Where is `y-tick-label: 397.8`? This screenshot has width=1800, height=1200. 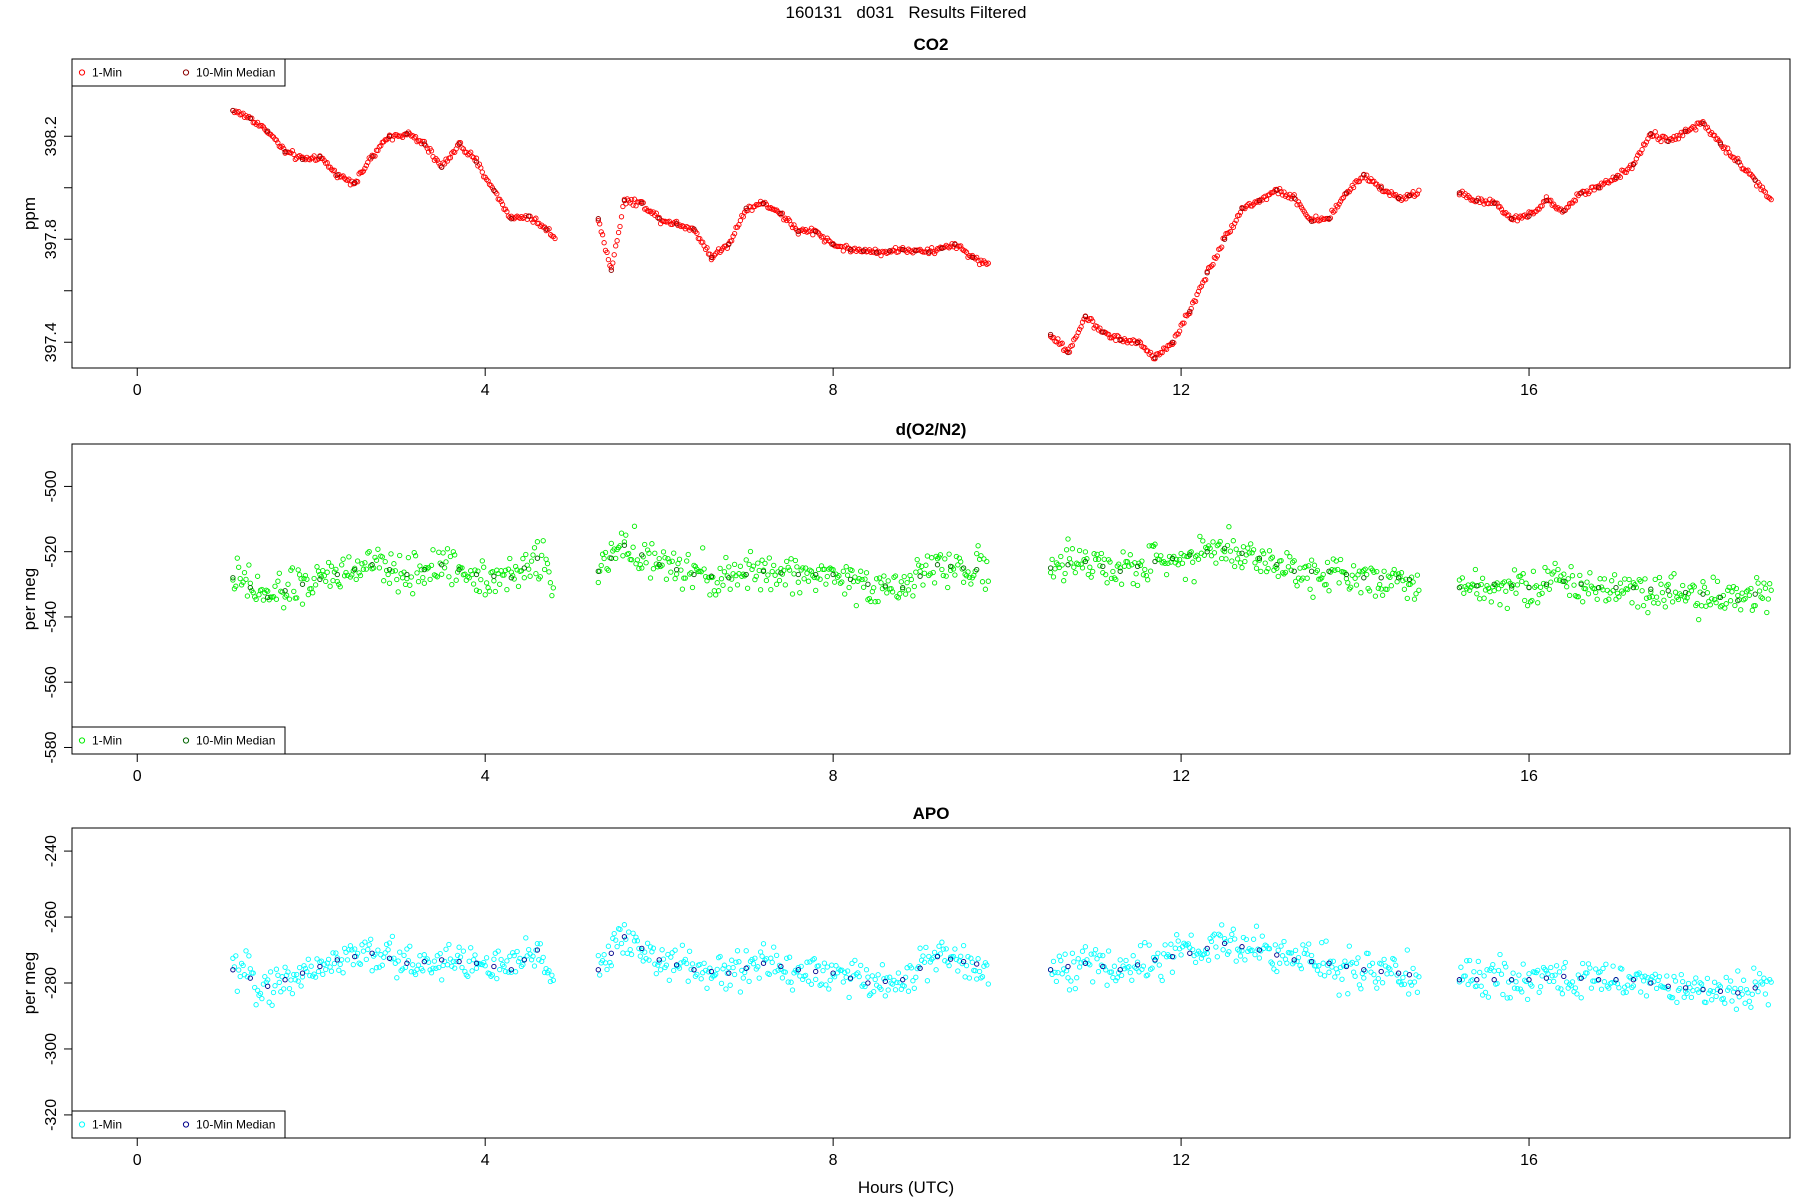
y-tick-label: 397.8 is located at coordinates (51, 239).